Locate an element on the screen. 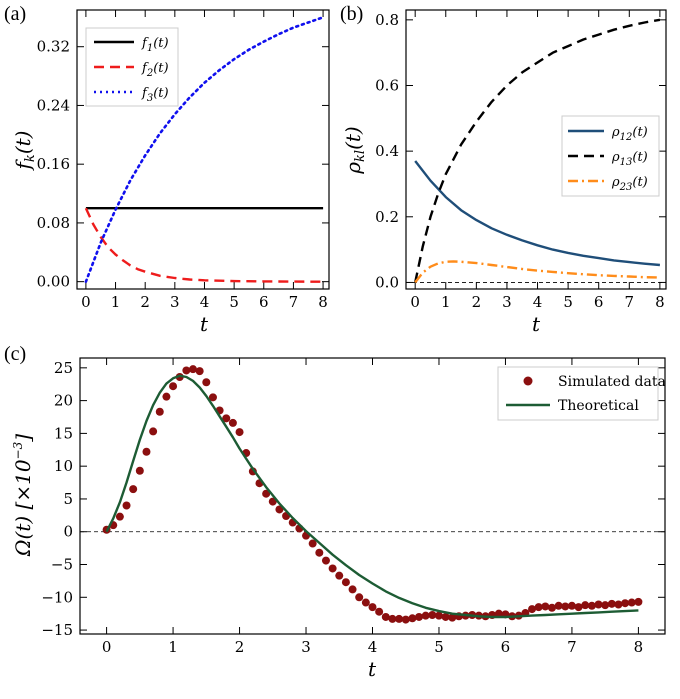  panel-b-ylabel: ρkl(t) is located at coordinates (354, 150).